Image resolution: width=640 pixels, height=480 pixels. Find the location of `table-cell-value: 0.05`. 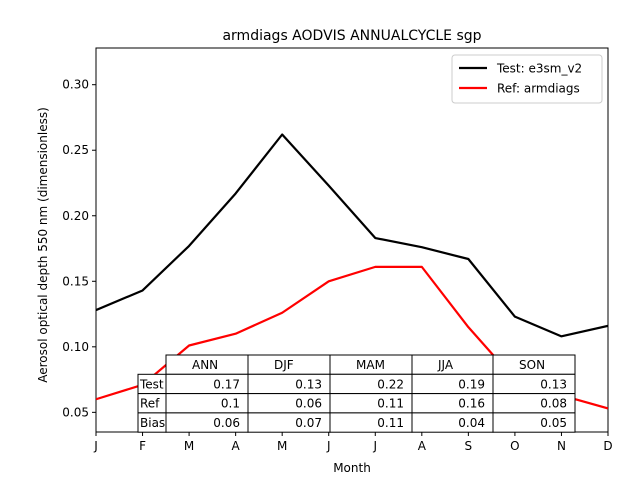

table-cell-value: 0.05 is located at coordinates (553, 423).